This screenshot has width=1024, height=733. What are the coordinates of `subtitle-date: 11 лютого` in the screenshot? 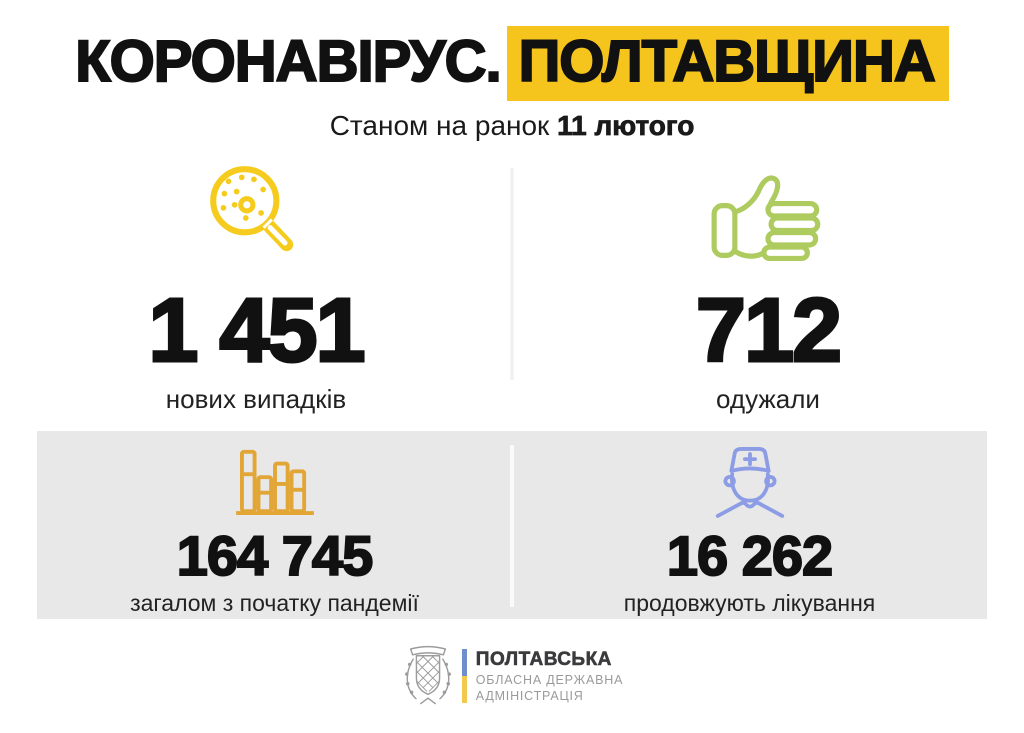 It's located at (626, 126).